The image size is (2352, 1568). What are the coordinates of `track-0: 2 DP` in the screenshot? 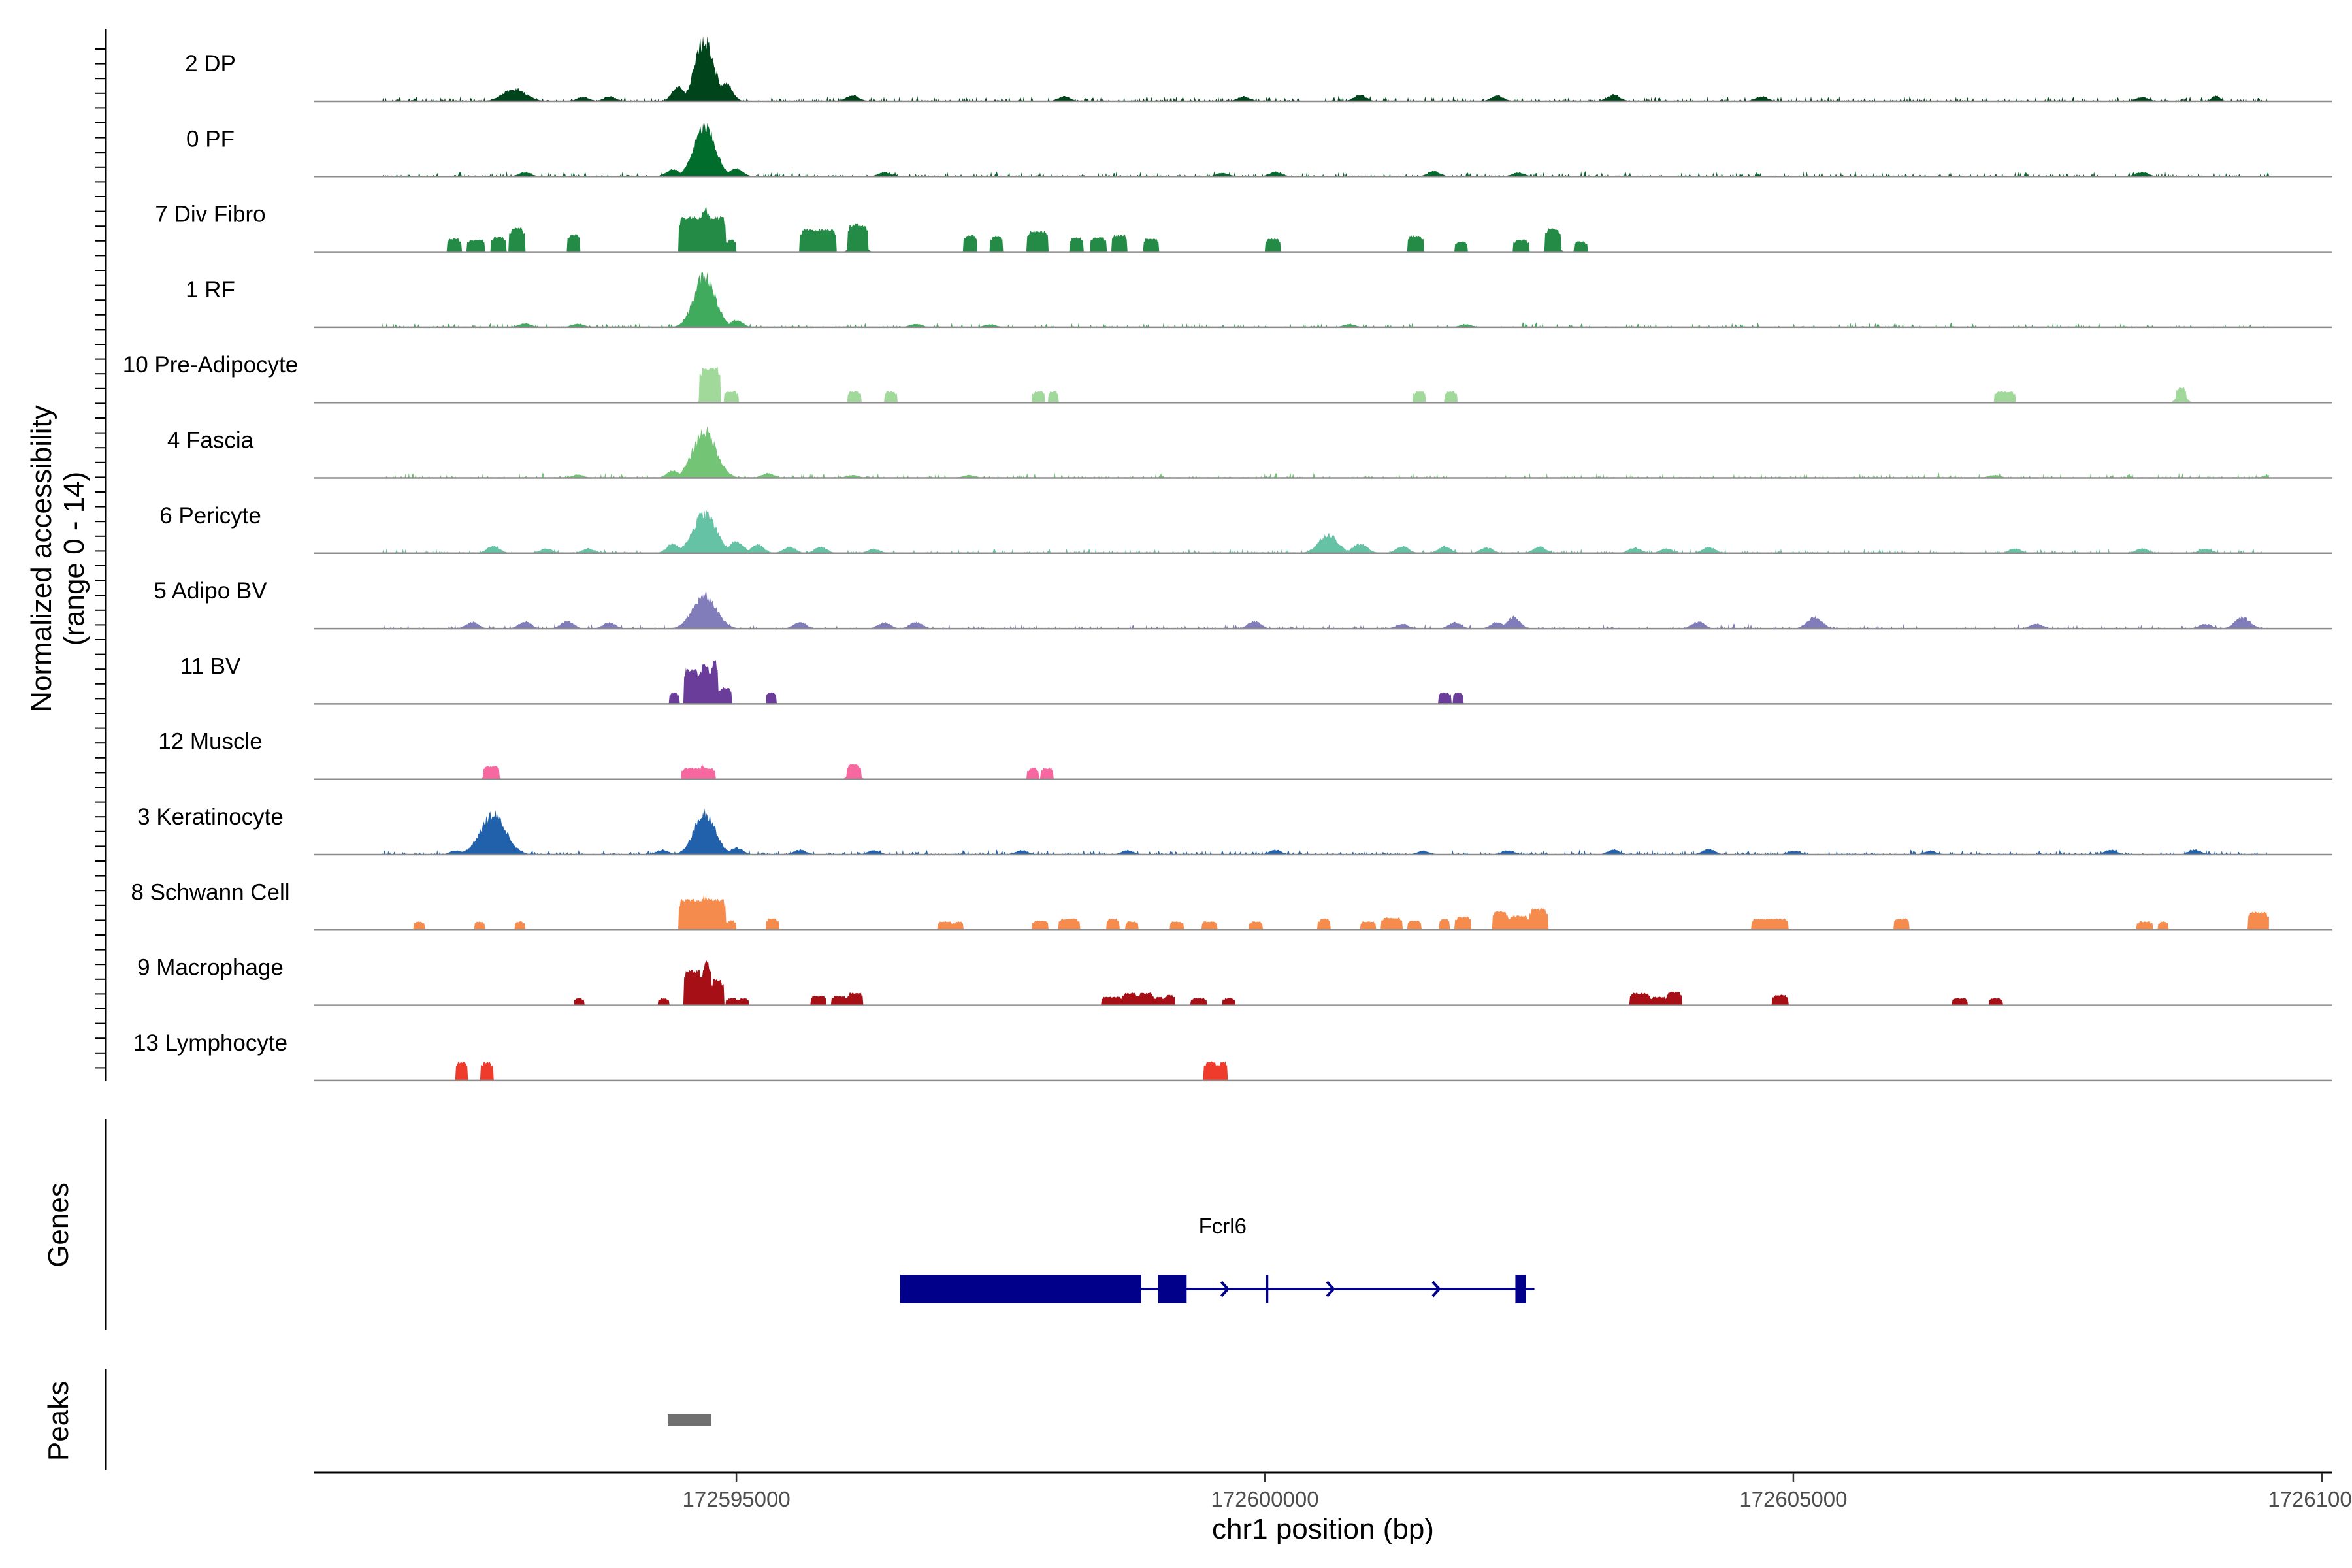 It's located at (1258, 69).